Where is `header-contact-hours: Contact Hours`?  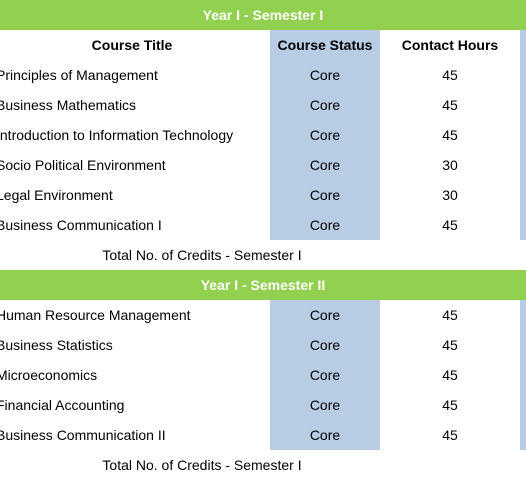
header-contact-hours: Contact Hours is located at coordinates (450, 45).